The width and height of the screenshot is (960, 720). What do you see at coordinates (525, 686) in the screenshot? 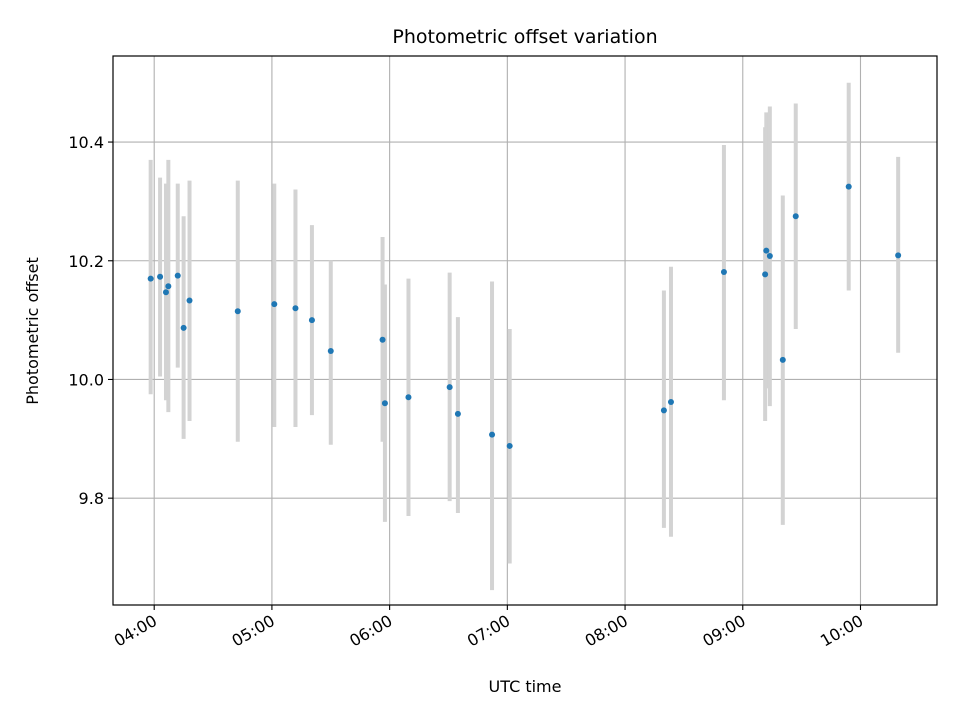
I see `x-axis-label: UTC time` at bounding box center [525, 686].